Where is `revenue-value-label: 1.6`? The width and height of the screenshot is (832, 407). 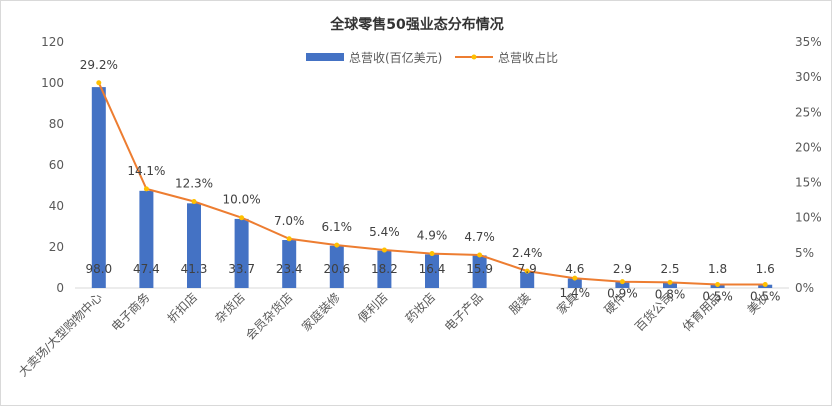
revenue-value-label: 1.6 is located at coordinates (765, 269).